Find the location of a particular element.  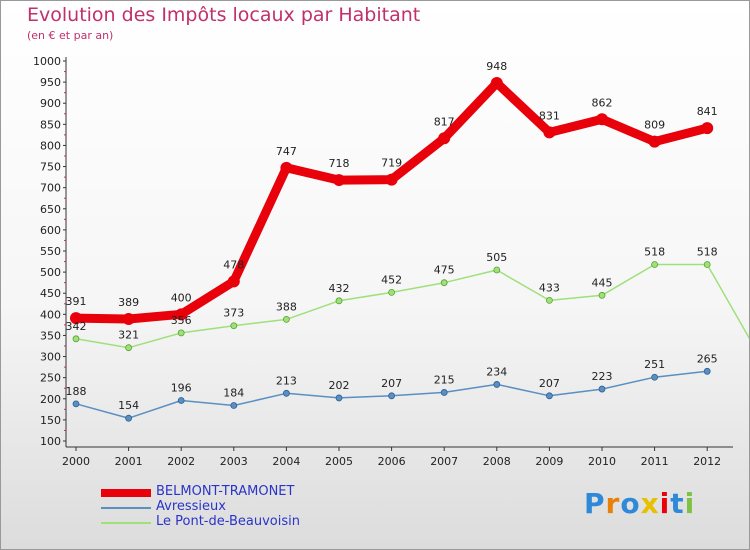

data-label: 215 is located at coordinates (444, 379).